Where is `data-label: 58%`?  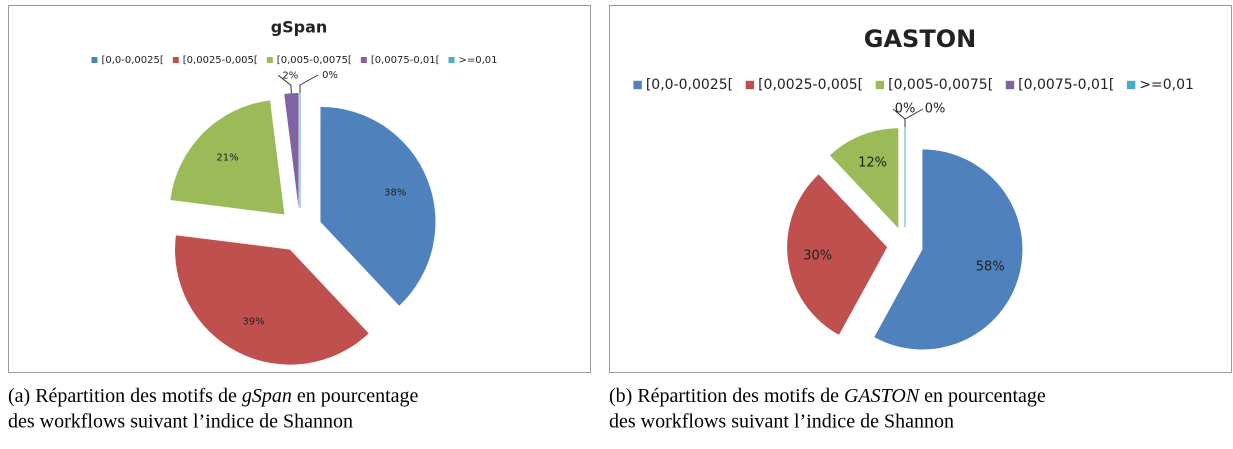 data-label: 58% is located at coordinates (990, 266).